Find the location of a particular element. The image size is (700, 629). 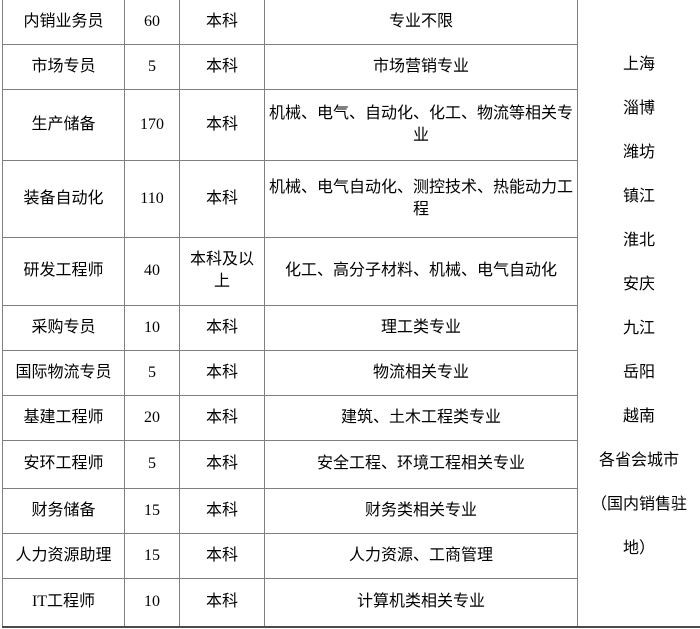

table-row: 研发工程师 40 本科及以上 化工、高分子材料、机械、电气自动化 is located at coordinates (351, 271).